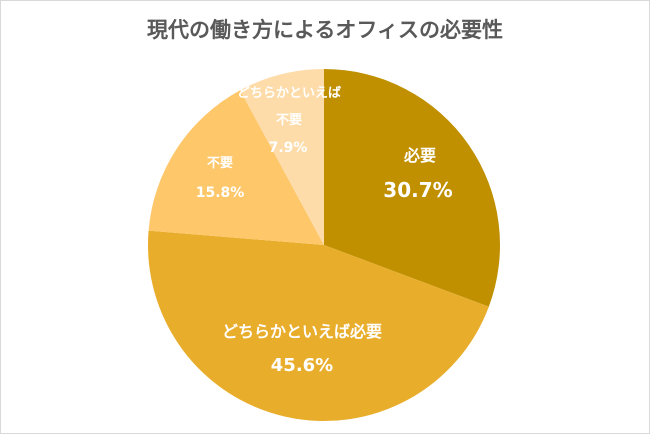 Image resolution: width=650 pixels, height=434 pixels. Describe the element at coordinates (220, 163) in the screenshot. I see `slice-label-unnecessary: 不要` at that location.